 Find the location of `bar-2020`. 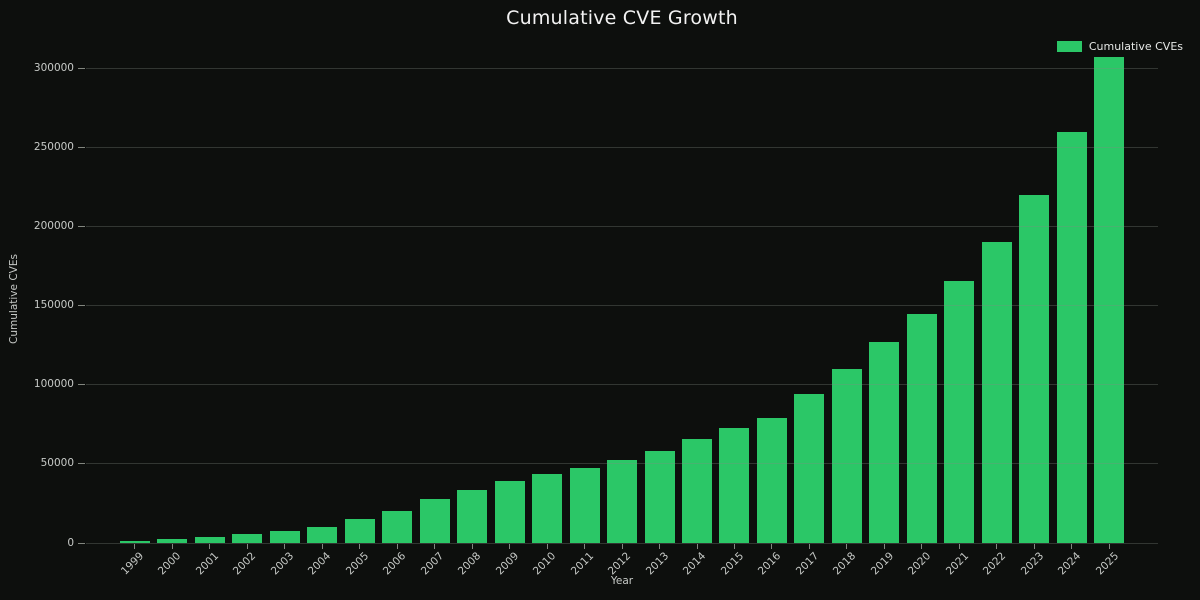

bar-2020 is located at coordinates (921, 428).